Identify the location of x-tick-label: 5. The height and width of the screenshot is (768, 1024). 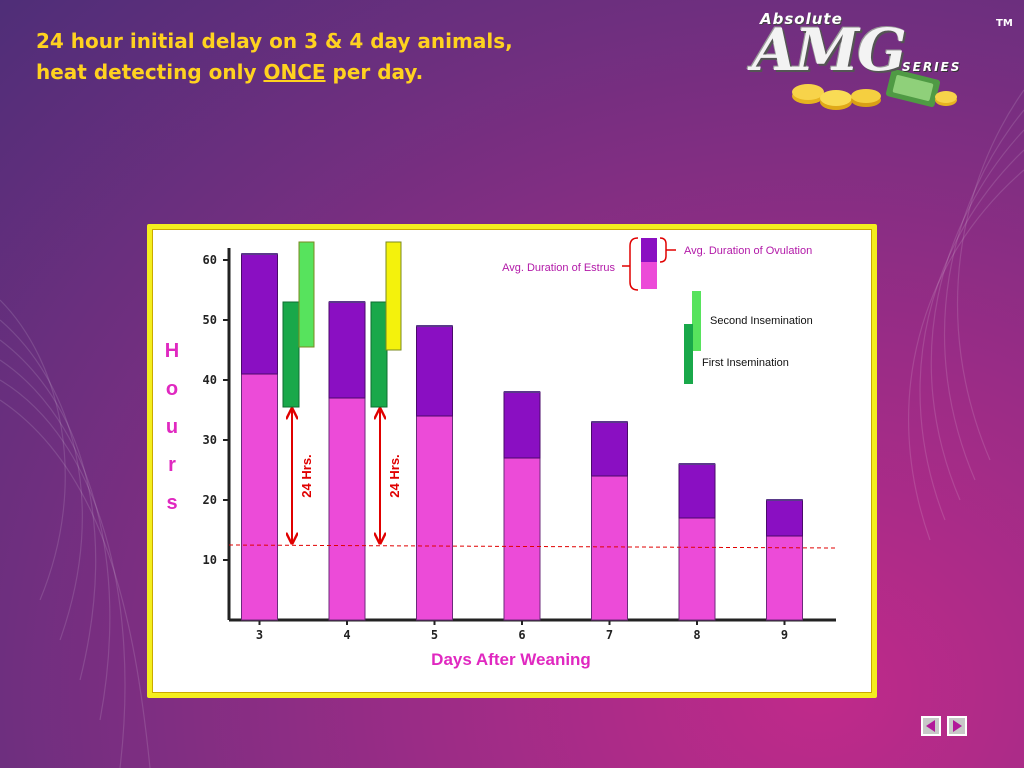
(434, 635).